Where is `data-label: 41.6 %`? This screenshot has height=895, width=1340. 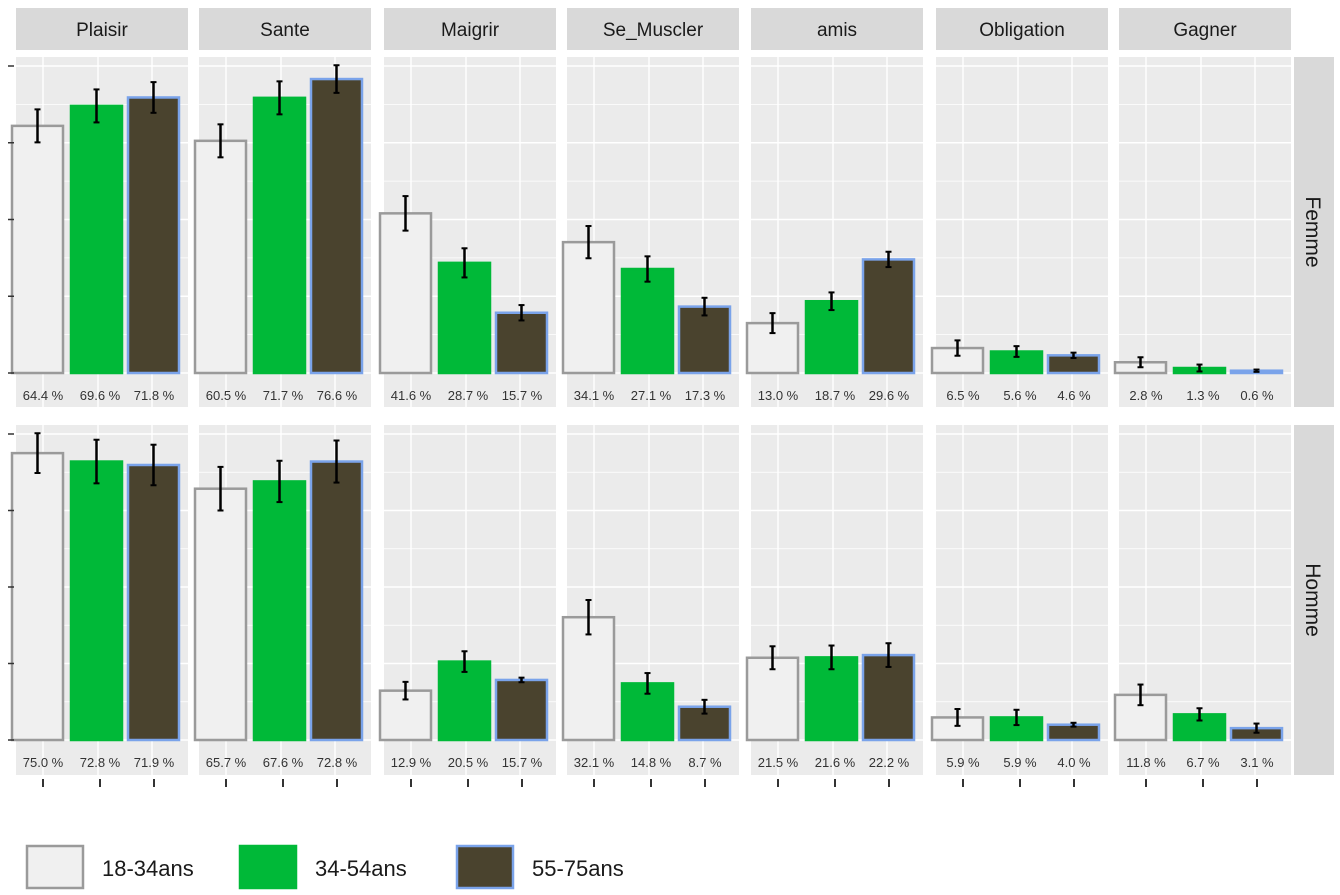 data-label: 41.6 % is located at coordinates (411, 395).